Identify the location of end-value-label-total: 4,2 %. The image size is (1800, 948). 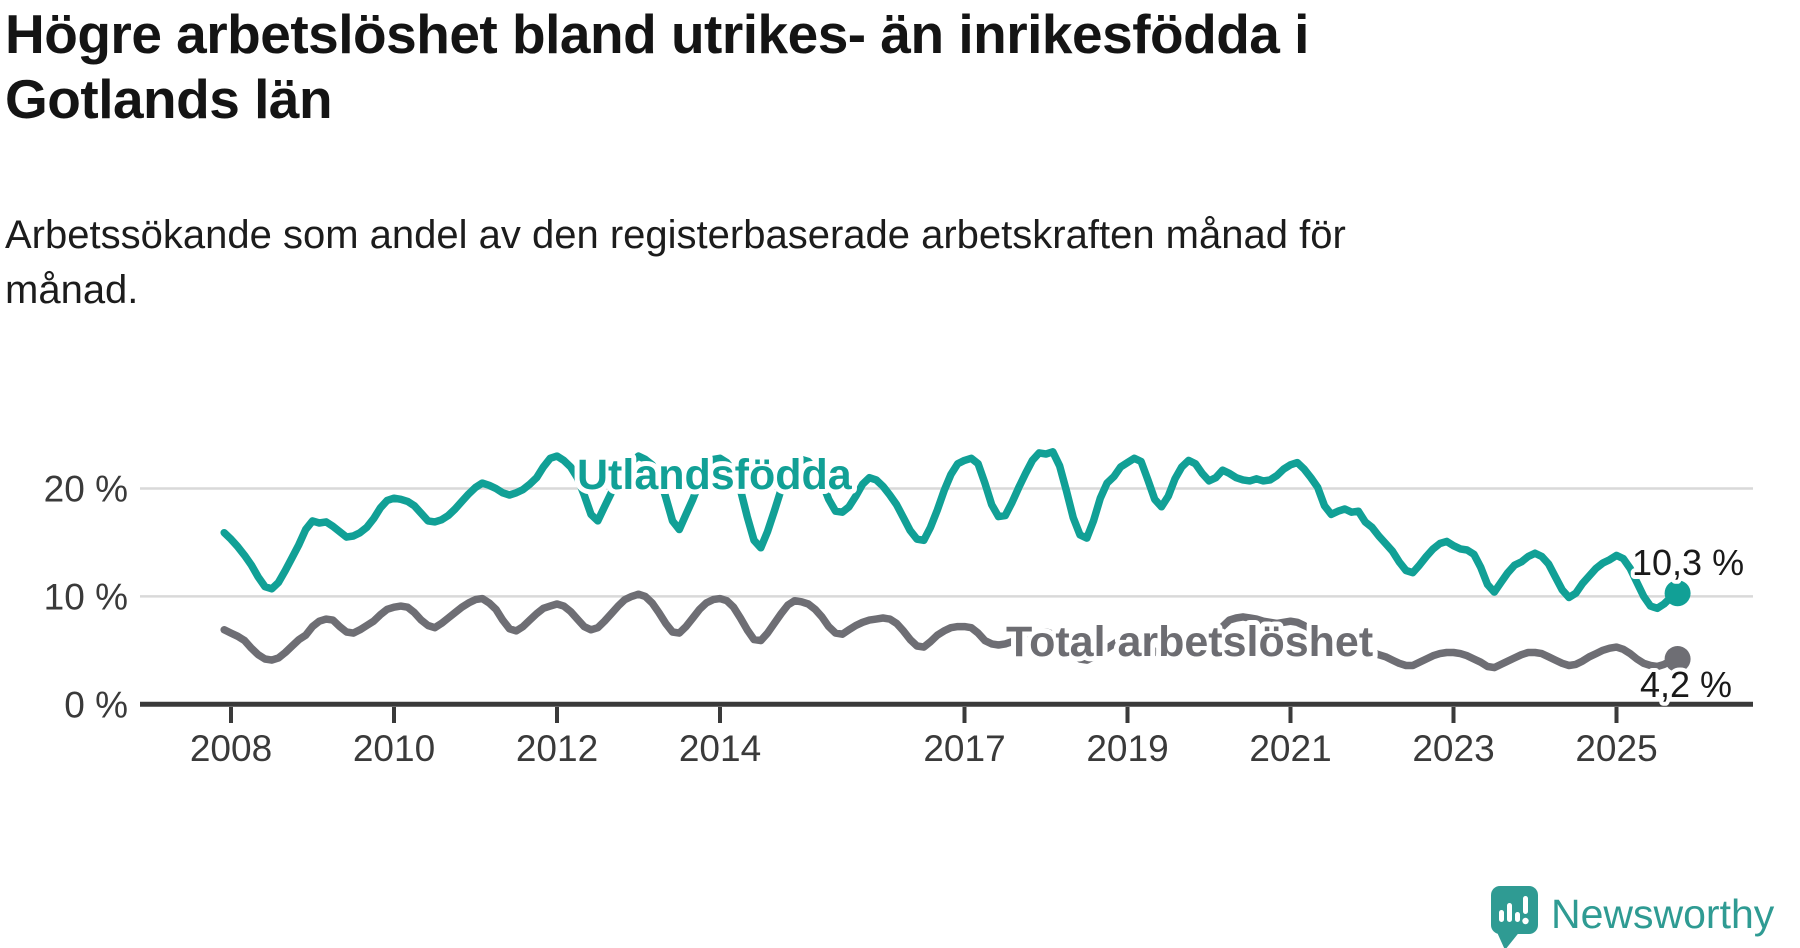
(1686, 684).